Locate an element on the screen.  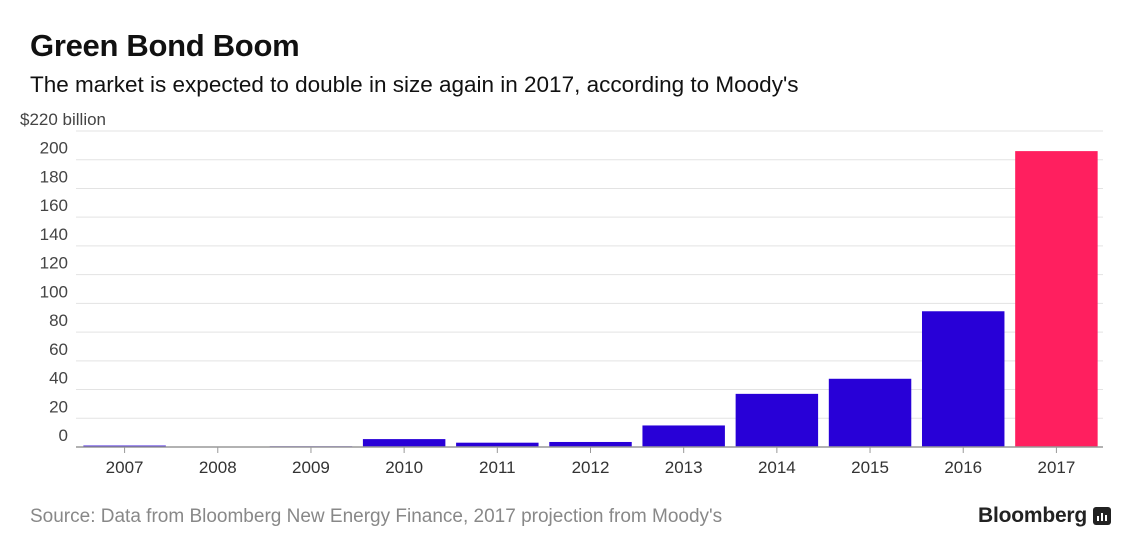
x-tick-label: 2017 is located at coordinates (1056, 467).